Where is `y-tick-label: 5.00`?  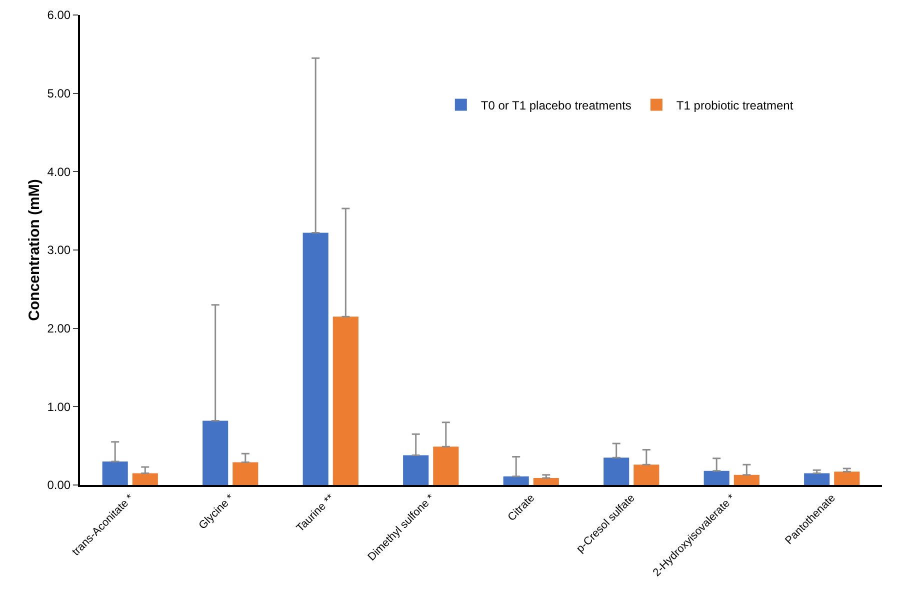 y-tick-label: 5.00 is located at coordinates (59, 93).